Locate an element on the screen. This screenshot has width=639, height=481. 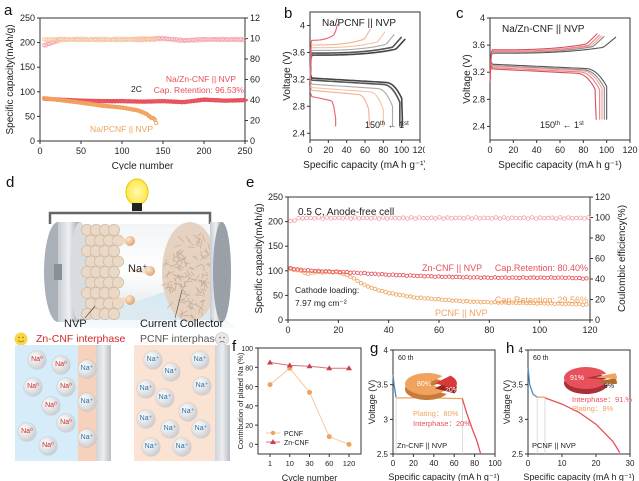
y2-tick-label: 0 is located at coordinates (597, 320).